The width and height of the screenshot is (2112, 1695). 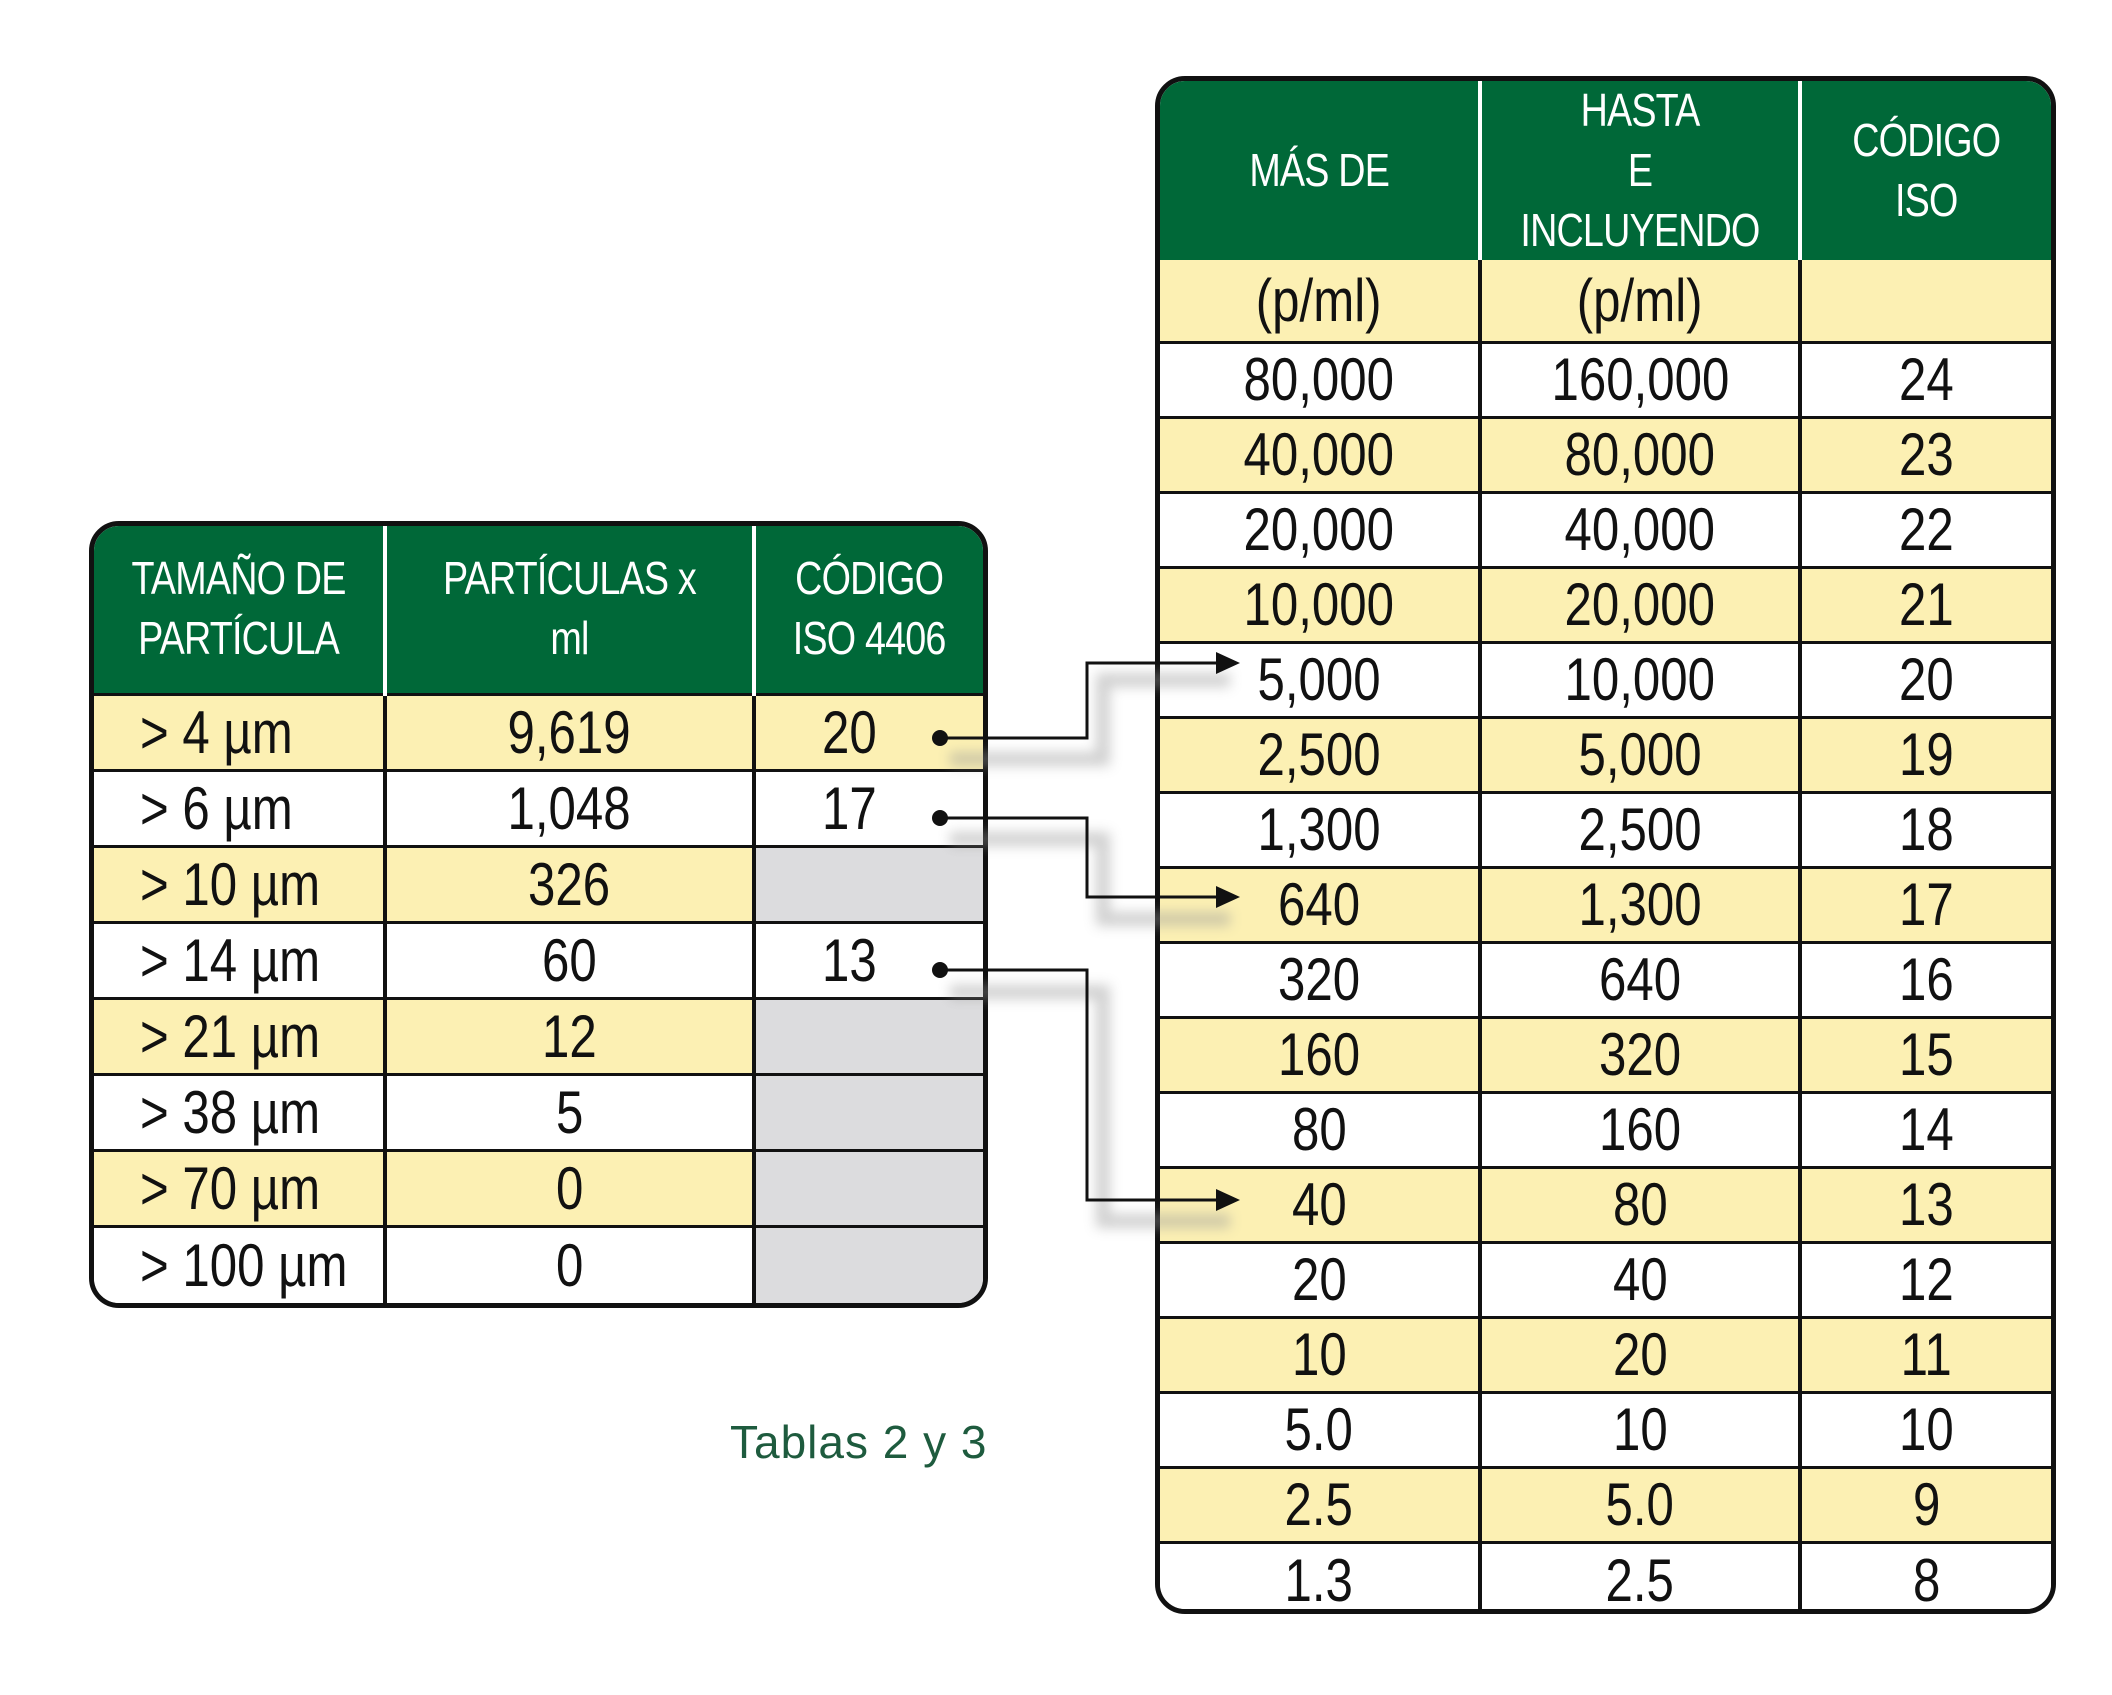 I want to click on table-row: 20,000 40,000 22, so click(x=1605, y=529).